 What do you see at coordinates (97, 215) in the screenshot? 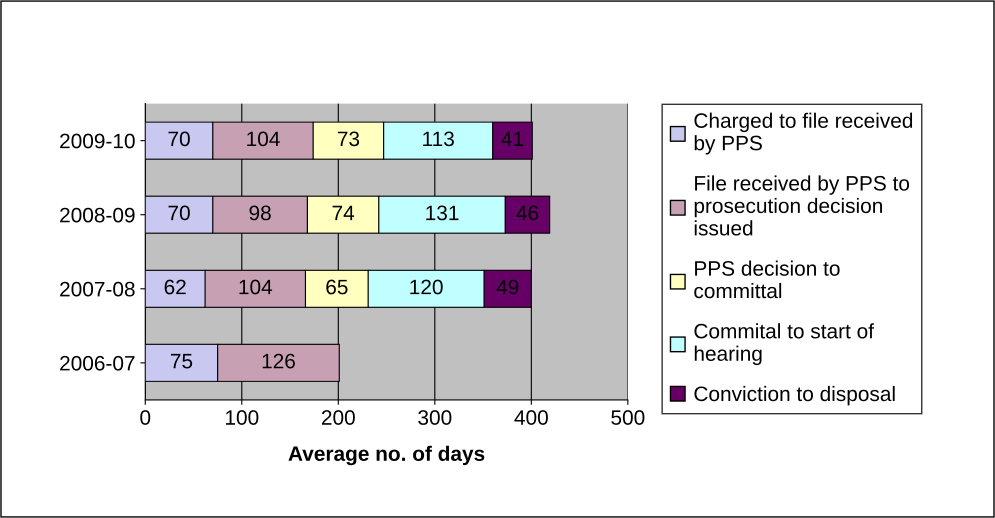
I see `y-tick-label: 2008-09` at bounding box center [97, 215].